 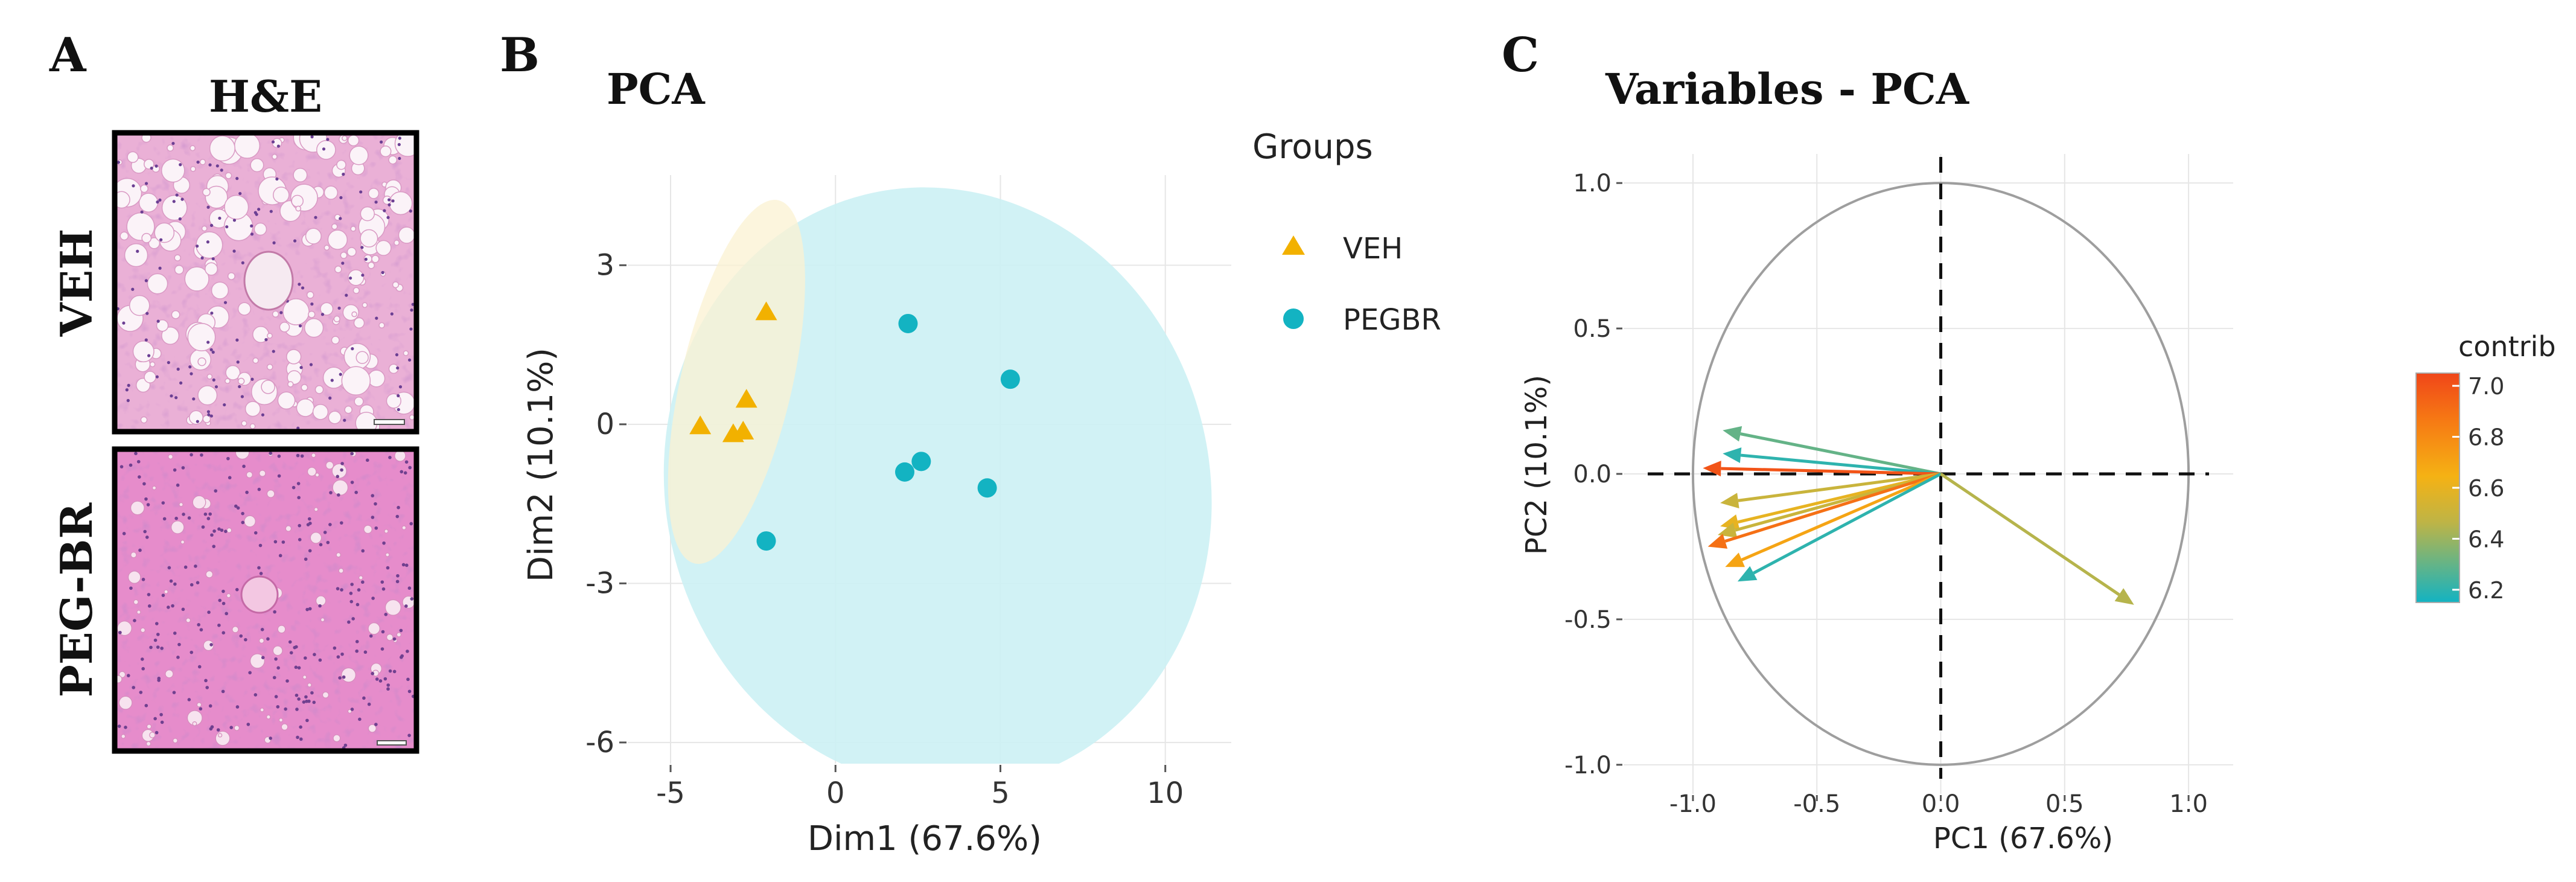 I want to click on x-tick-label: 1.0, so click(x=2188, y=804).